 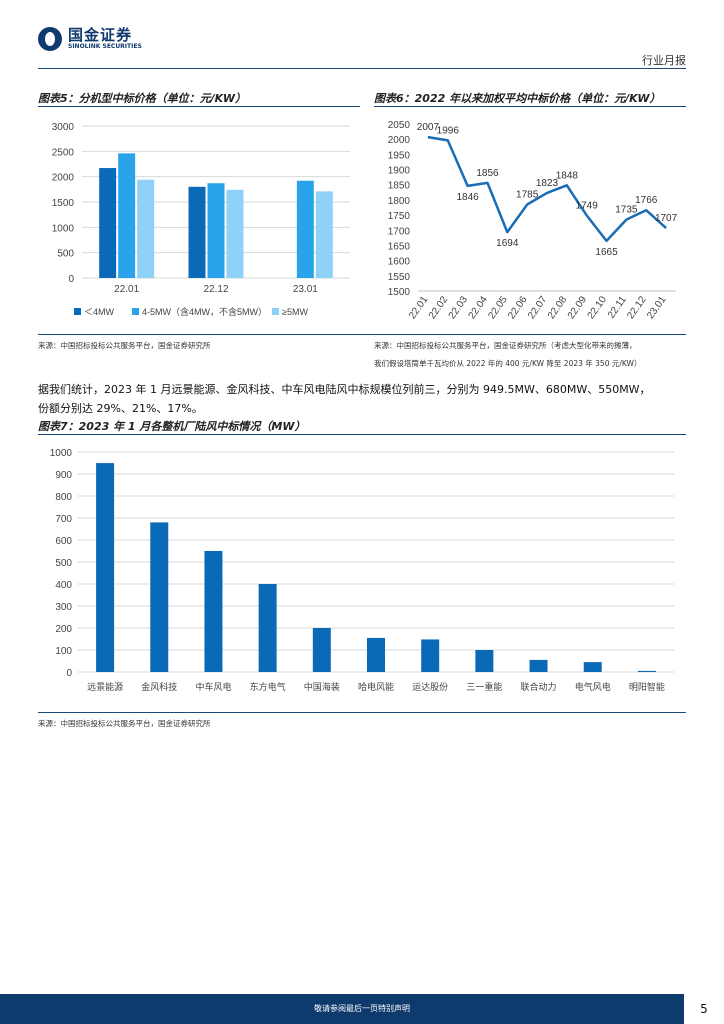 I want to click on page-number: 5, so click(x=704, y=1009).